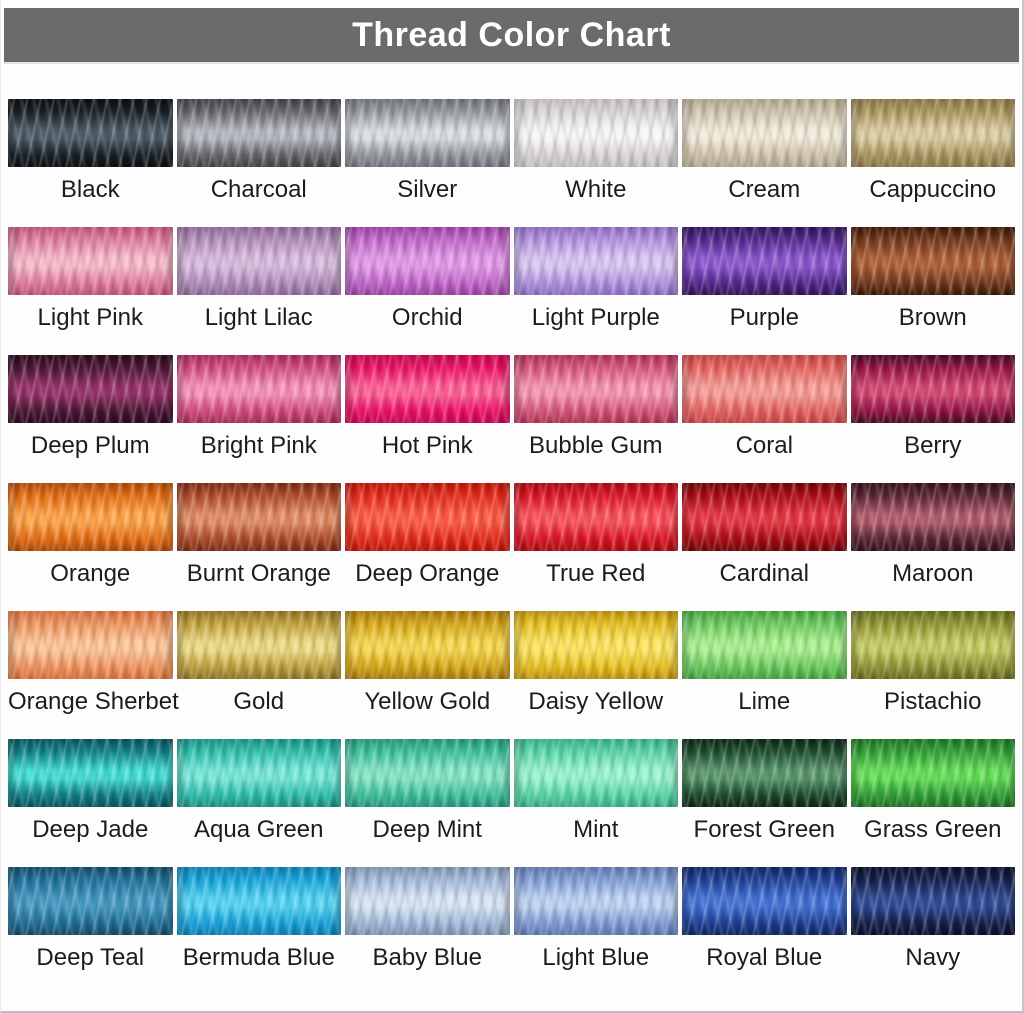  I want to click on thread-label: Berry, so click(933, 445).